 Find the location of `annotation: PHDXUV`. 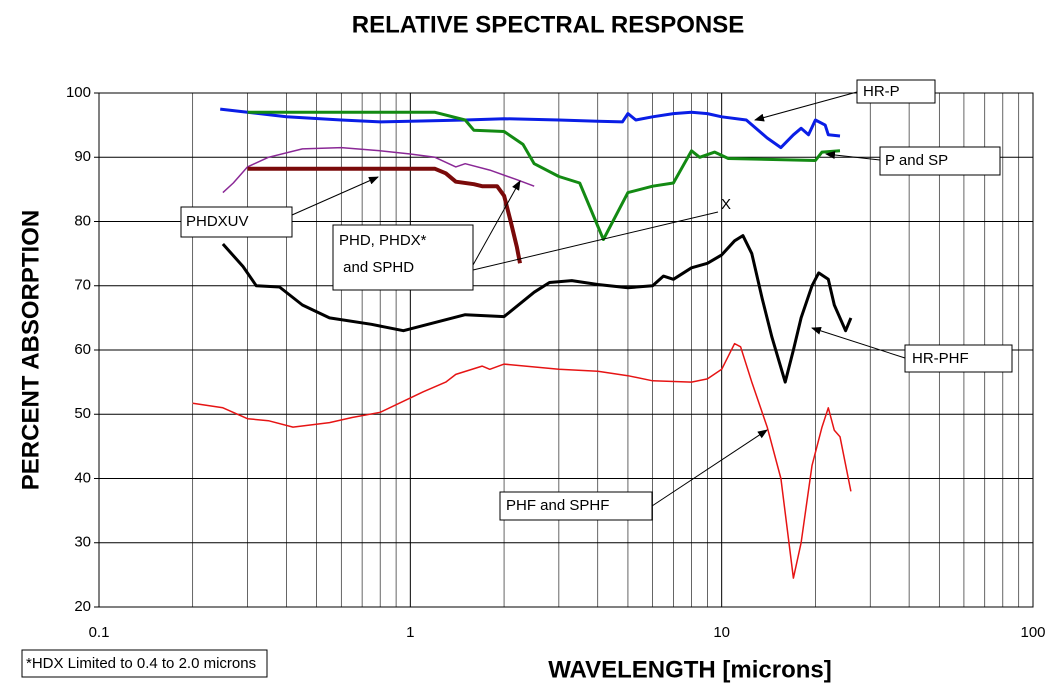

annotation: PHDXUV is located at coordinates (217, 221).